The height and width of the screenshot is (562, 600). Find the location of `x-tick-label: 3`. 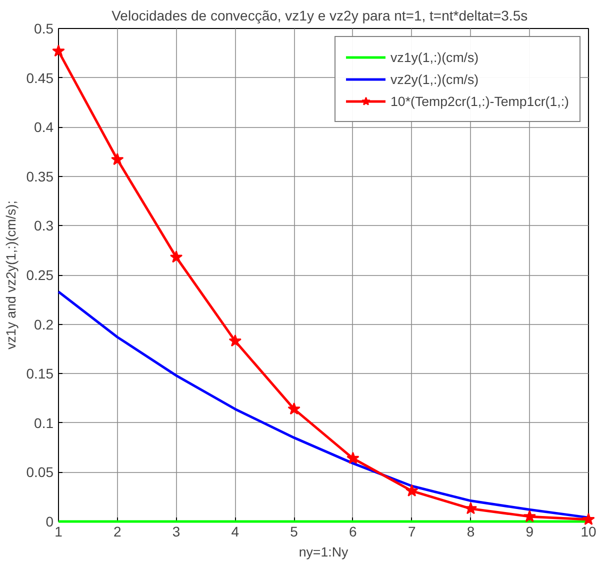

x-tick-label: 3 is located at coordinates (176, 532).